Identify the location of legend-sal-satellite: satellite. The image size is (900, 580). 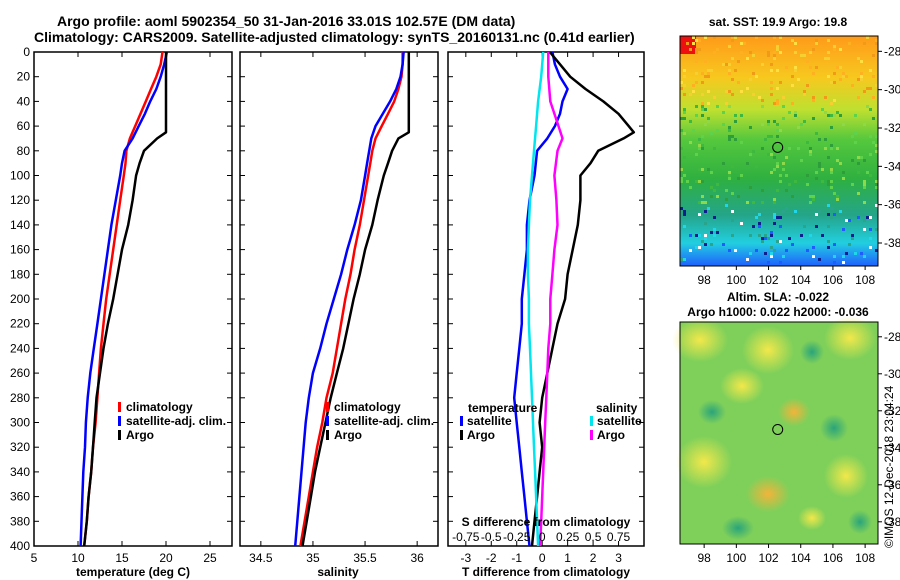
(619, 421).